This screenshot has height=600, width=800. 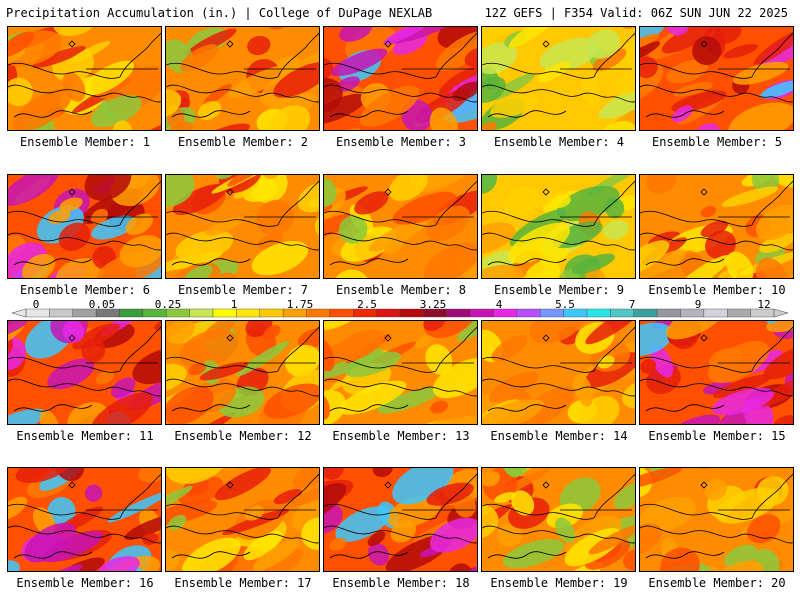 What do you see at coordinates (234, 304) in the screenshot?
I see `colorbar-tick-label: 1` at bounding box center [234, 304].